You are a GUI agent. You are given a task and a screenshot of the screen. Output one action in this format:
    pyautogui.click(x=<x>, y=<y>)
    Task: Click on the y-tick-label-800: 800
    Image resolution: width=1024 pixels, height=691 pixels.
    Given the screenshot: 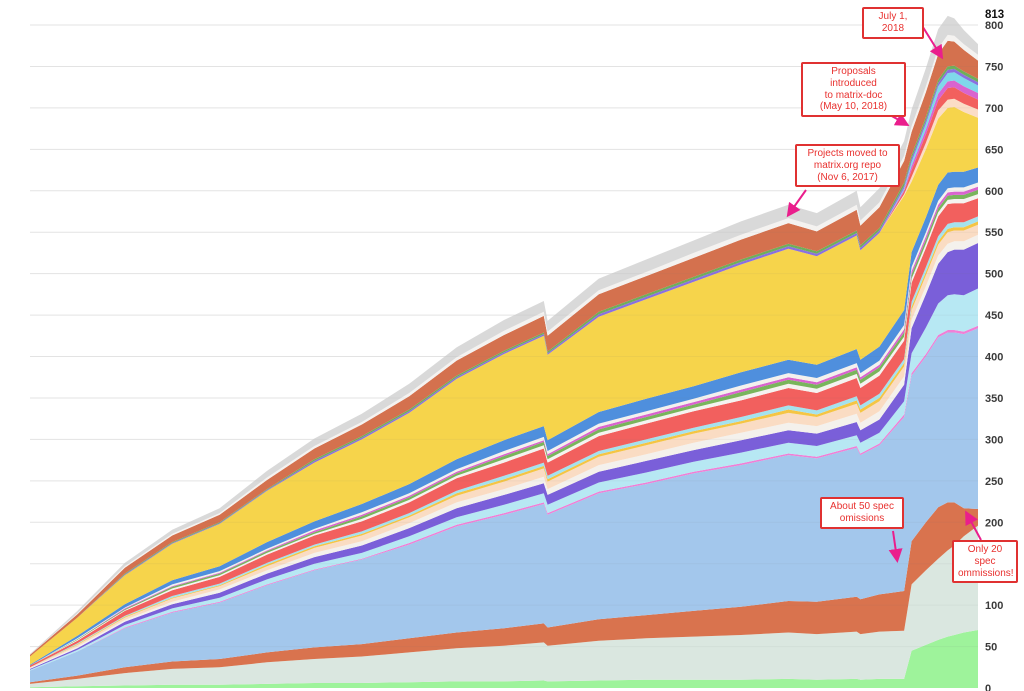 What is the action you would take?
    pyautogui.click(x=994, y=26)
    